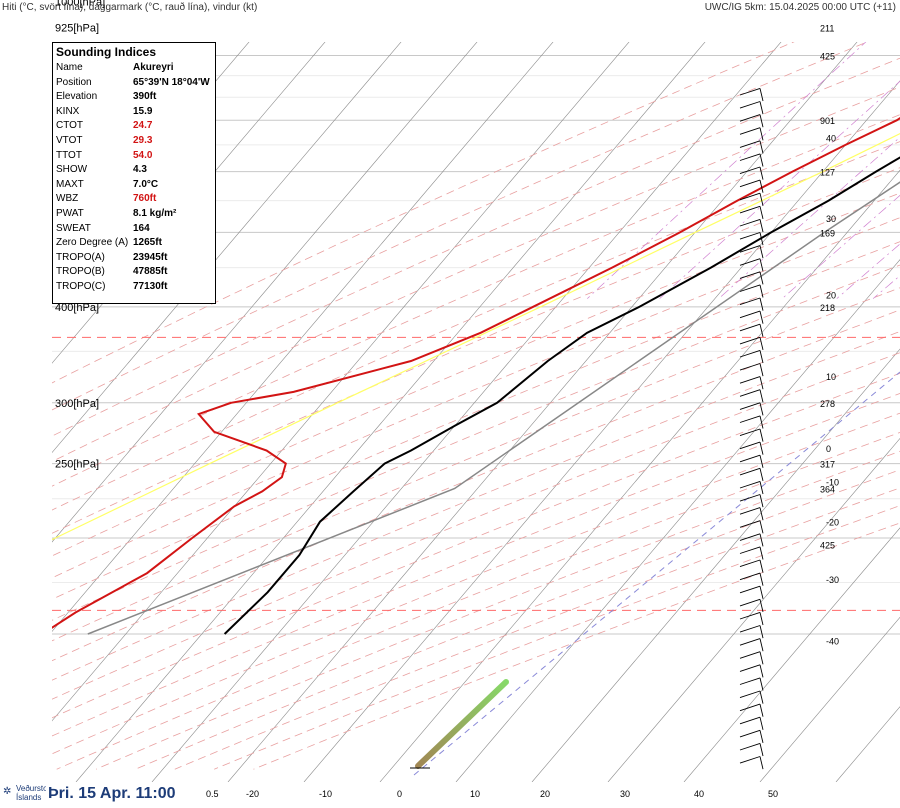 This screenshot has height=808, width=900. What do you see at coordinates (70, 184) in the screenshot?
I see `index-name: MAXT` at bounding box center [70, 184].